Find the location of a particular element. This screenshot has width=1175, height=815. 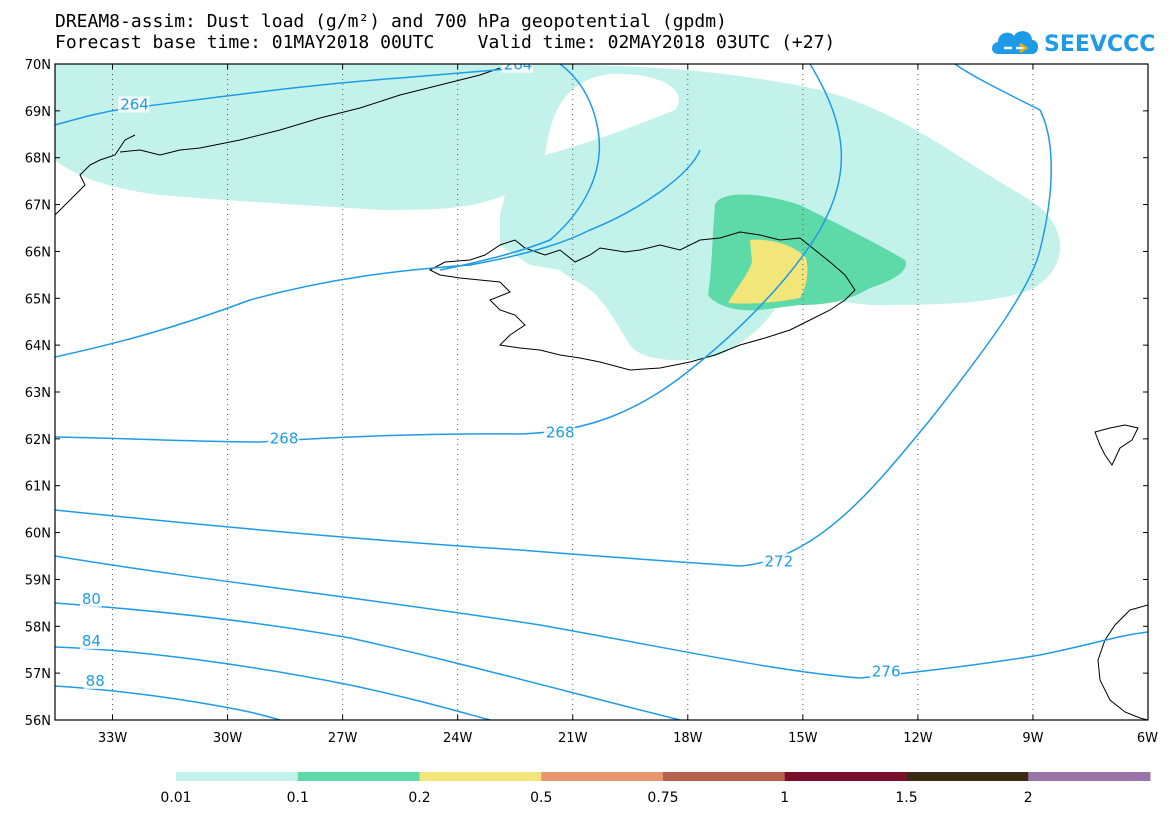

contour-label: 80 is located at coordinates (91, 599).